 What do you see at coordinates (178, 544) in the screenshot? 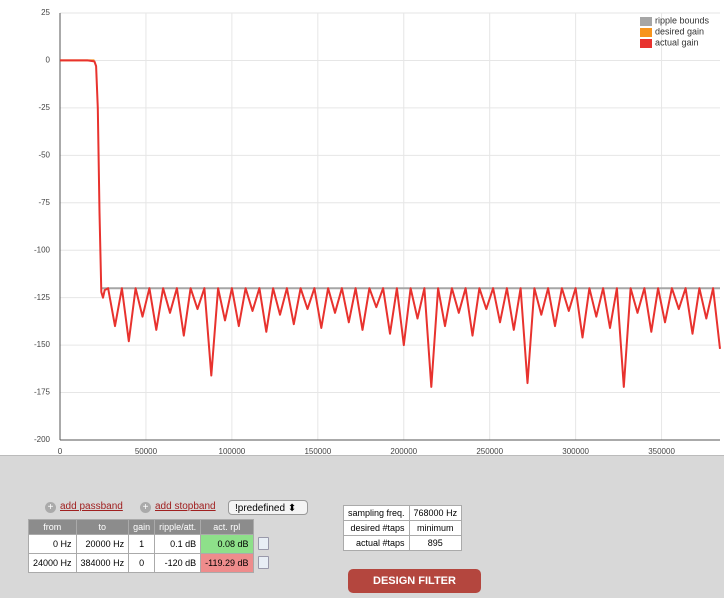
I see `cell: 0.1 dB` at bounding box center [178, 544].